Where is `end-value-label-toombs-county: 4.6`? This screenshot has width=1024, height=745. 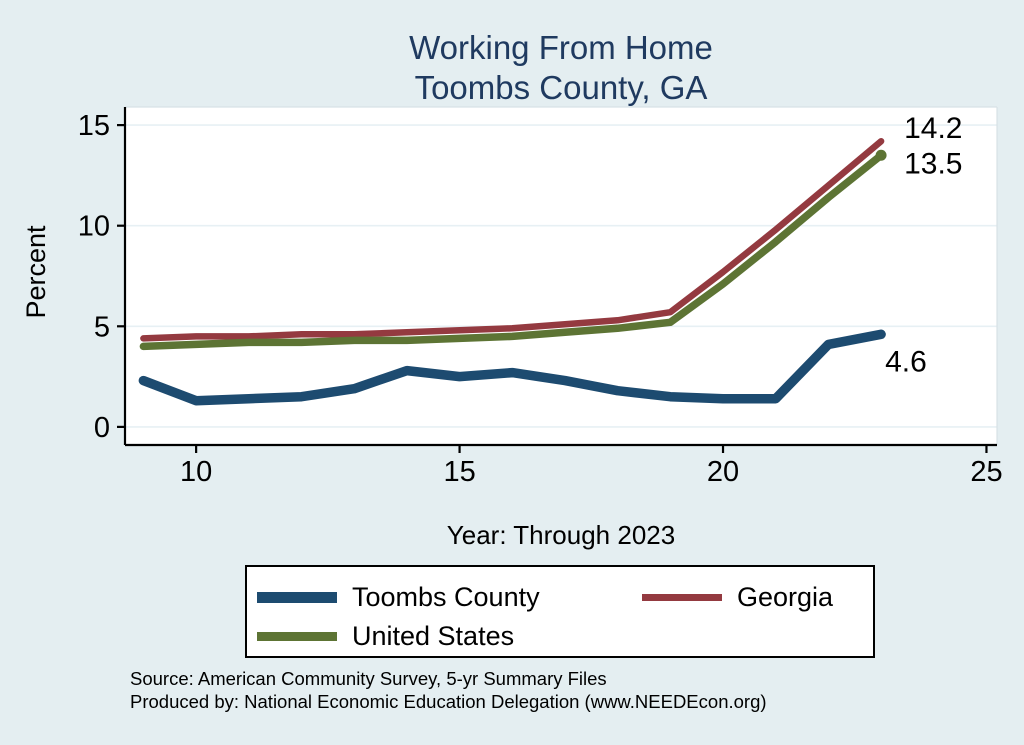
end-value-label-toombs-county: 4.6 is located at coordinates (906, 361).